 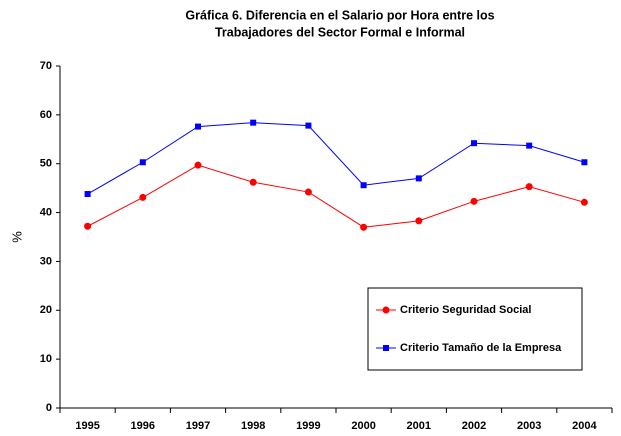 I want to click on legend-label: Criterio Seguridad Social, so click(x=465, y=310).